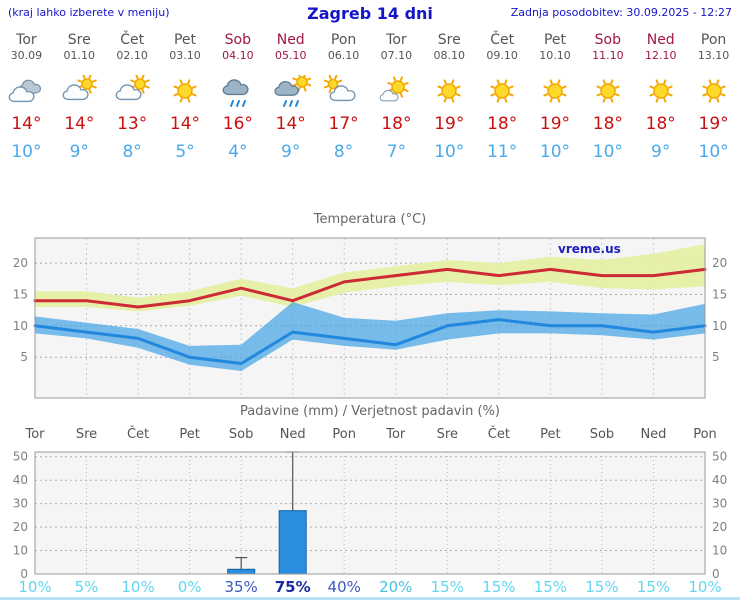 The image size is (740, 600). I want to click on day-cell: Ned 05.10 14° 9°, so click(290, 103).